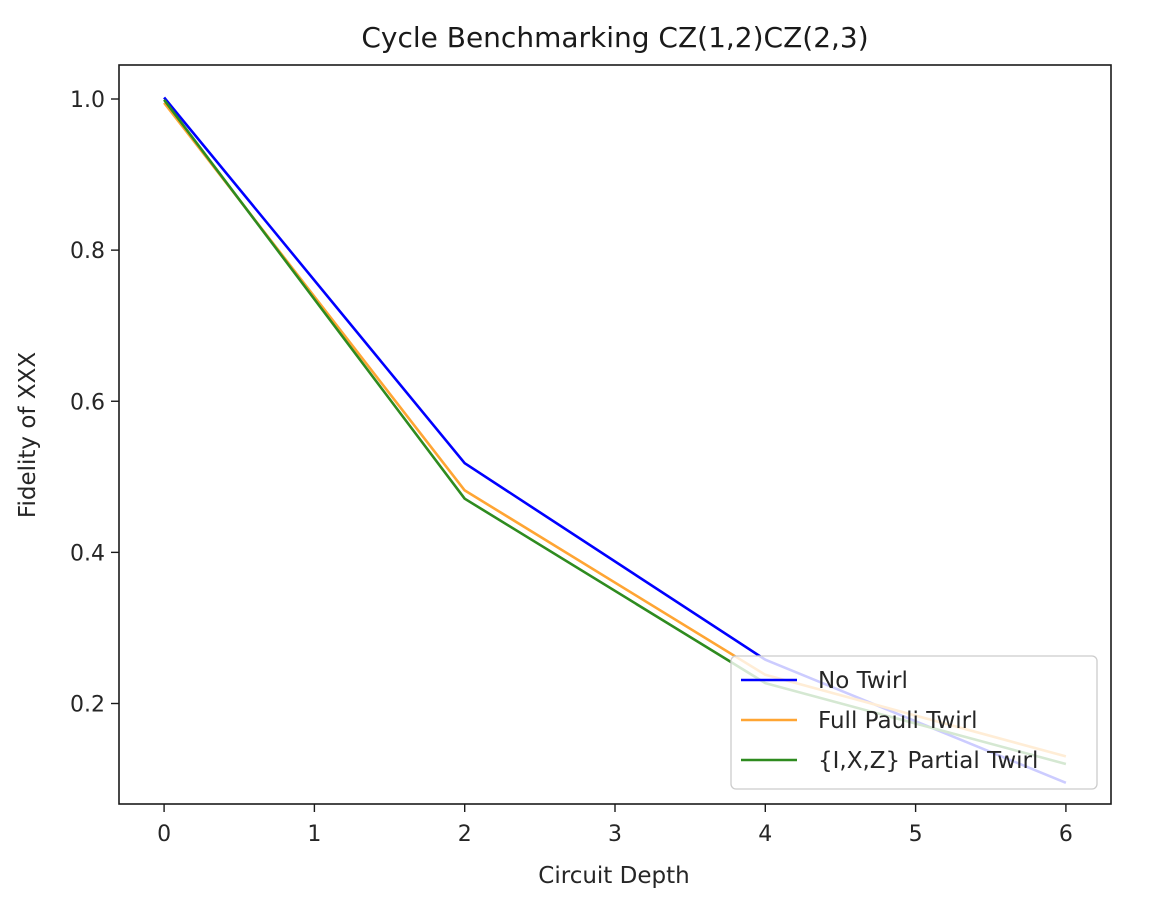 This screenshot has height=902, width=1172. What do you see at coordinates (87, 402) in the screenshot?
I see `y-tick-label: 0.6` at bounding box center [87, 402].